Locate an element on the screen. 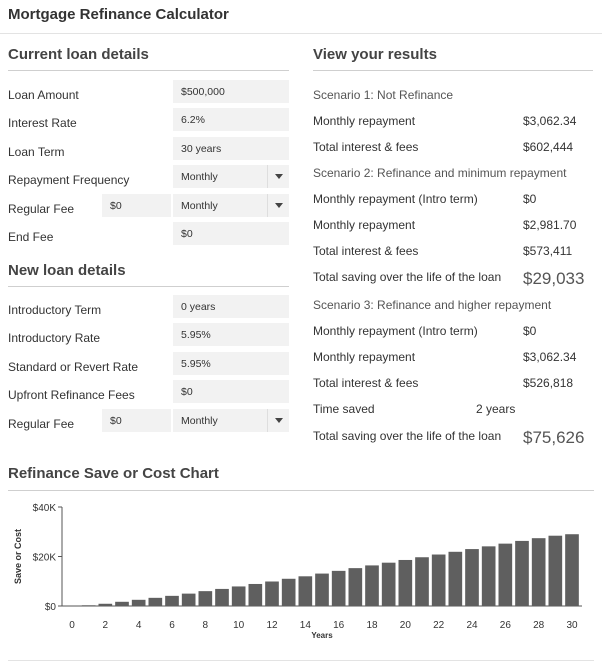 This screenshot has height=667, width=602. bottom-divider is located at coordinates (301, 660).